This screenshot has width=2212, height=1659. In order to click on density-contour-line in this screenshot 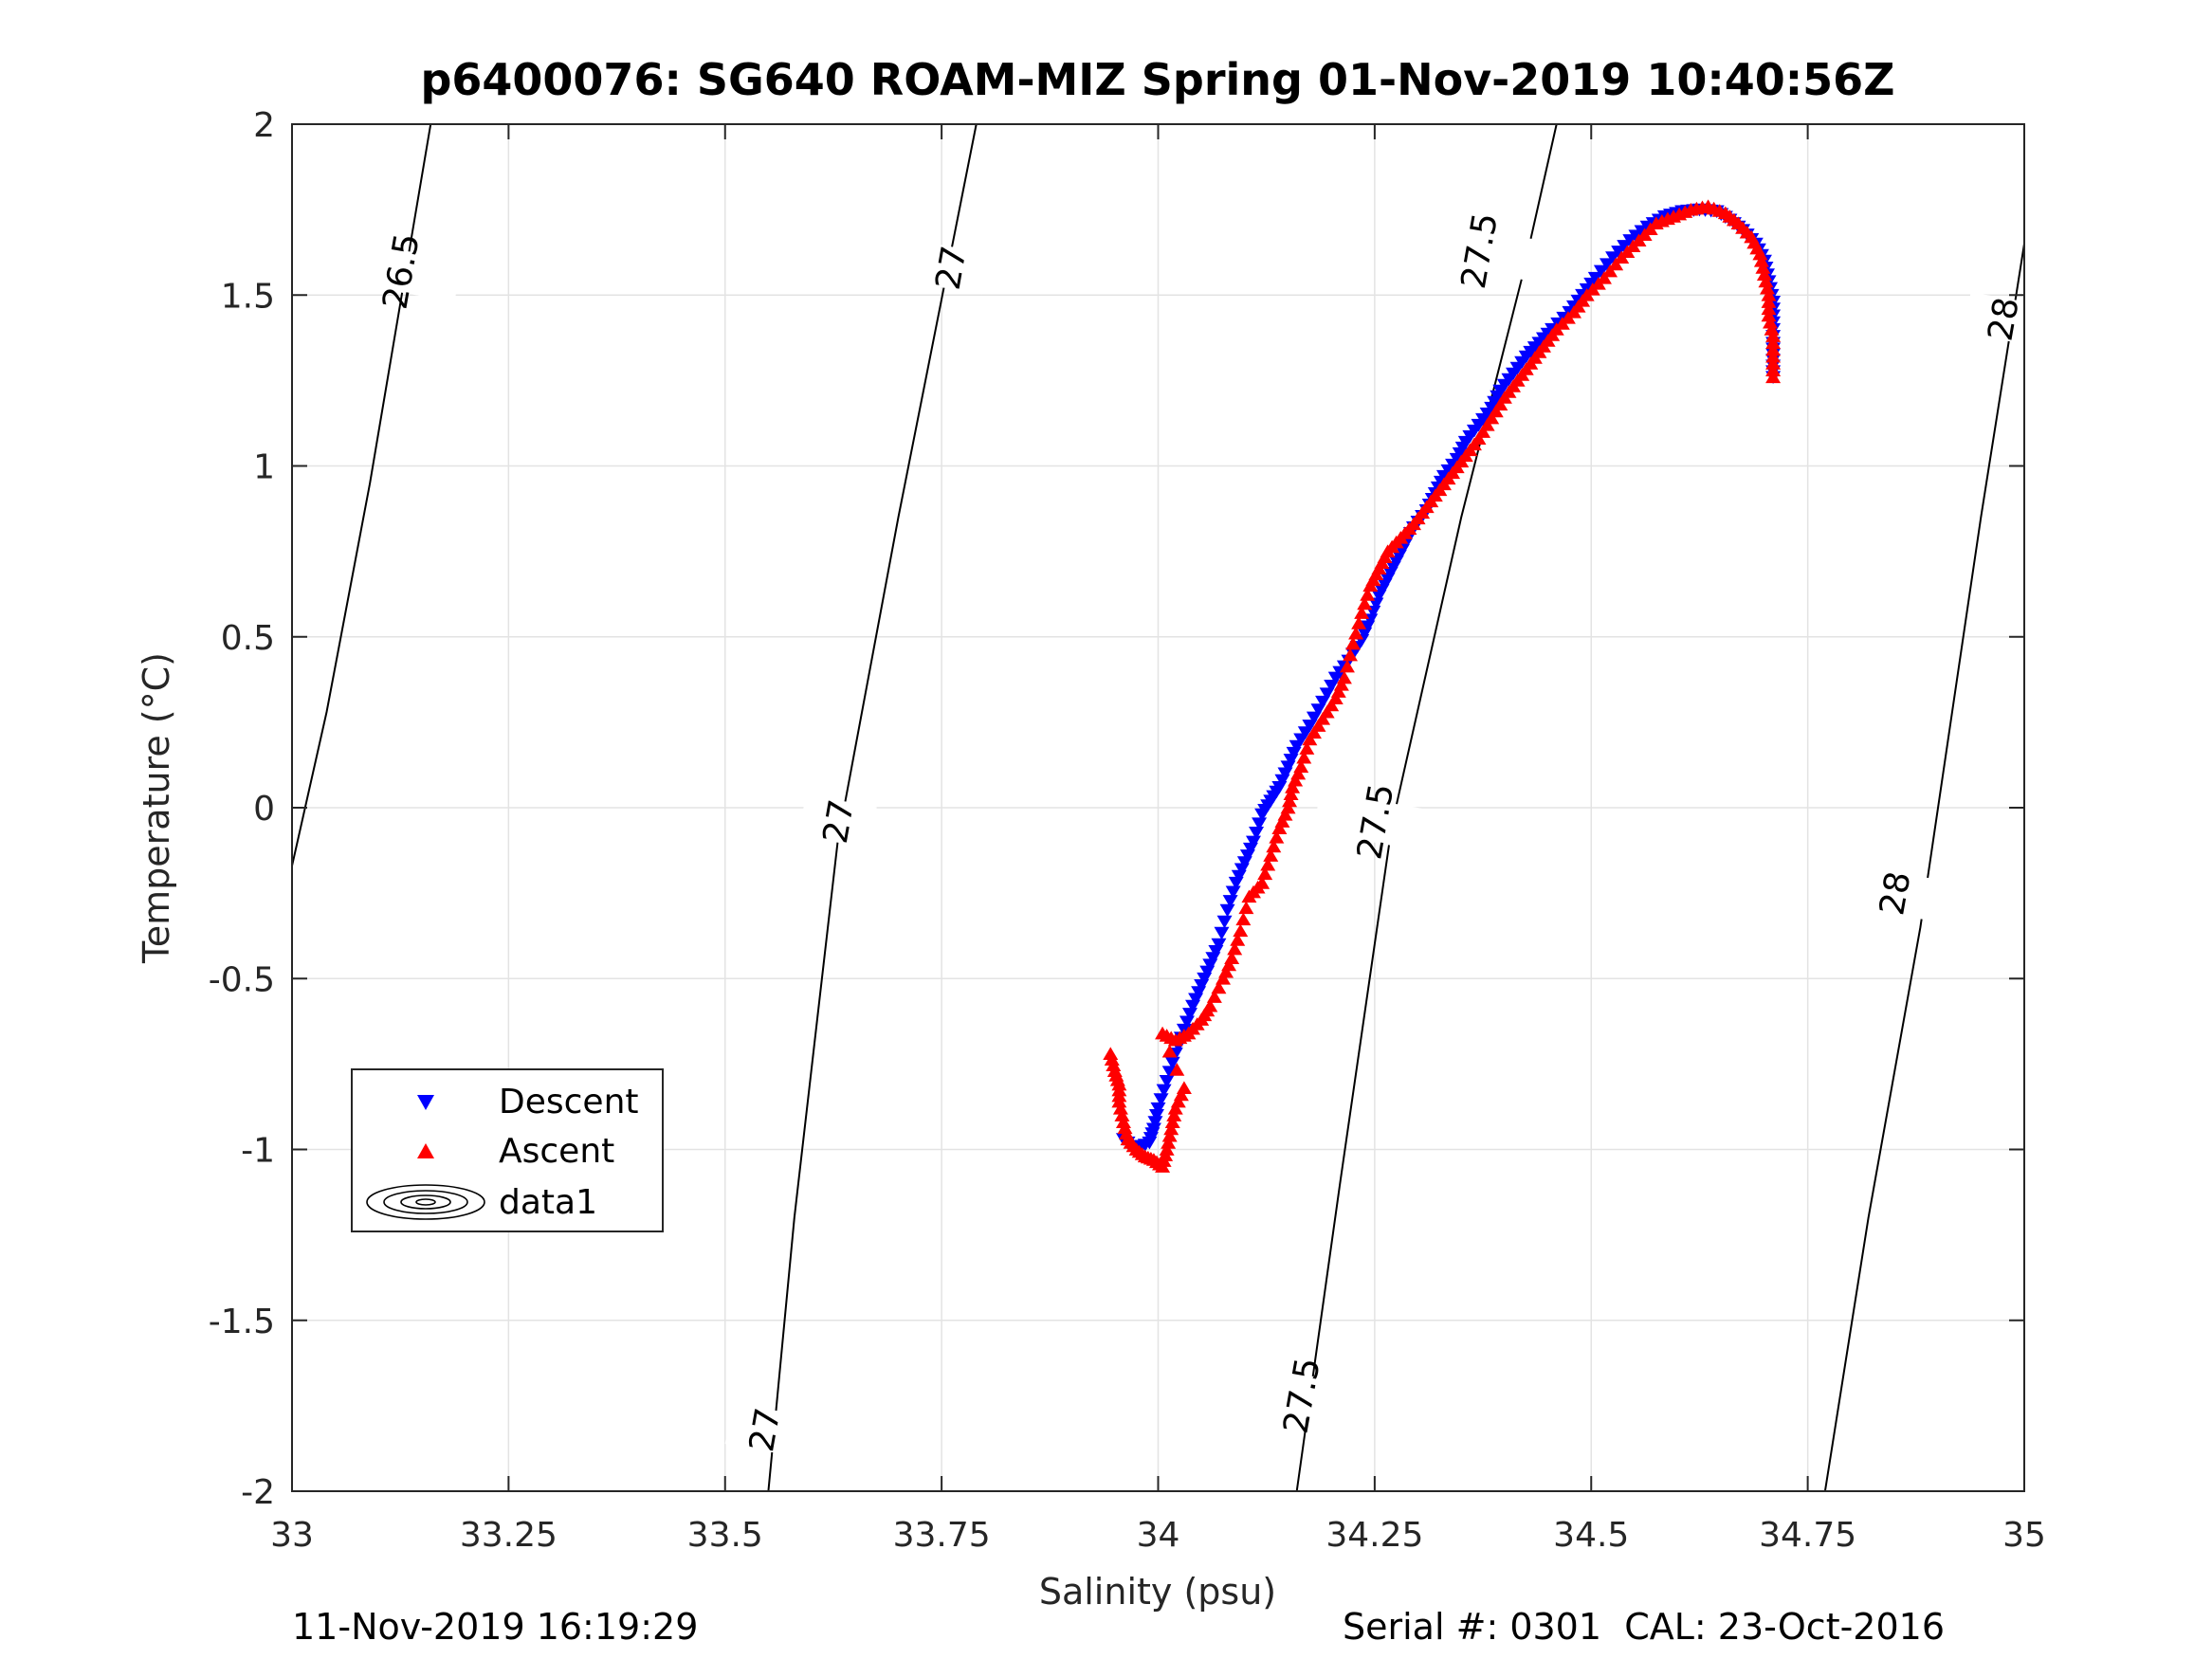, I will do `click(1924, 868)`.